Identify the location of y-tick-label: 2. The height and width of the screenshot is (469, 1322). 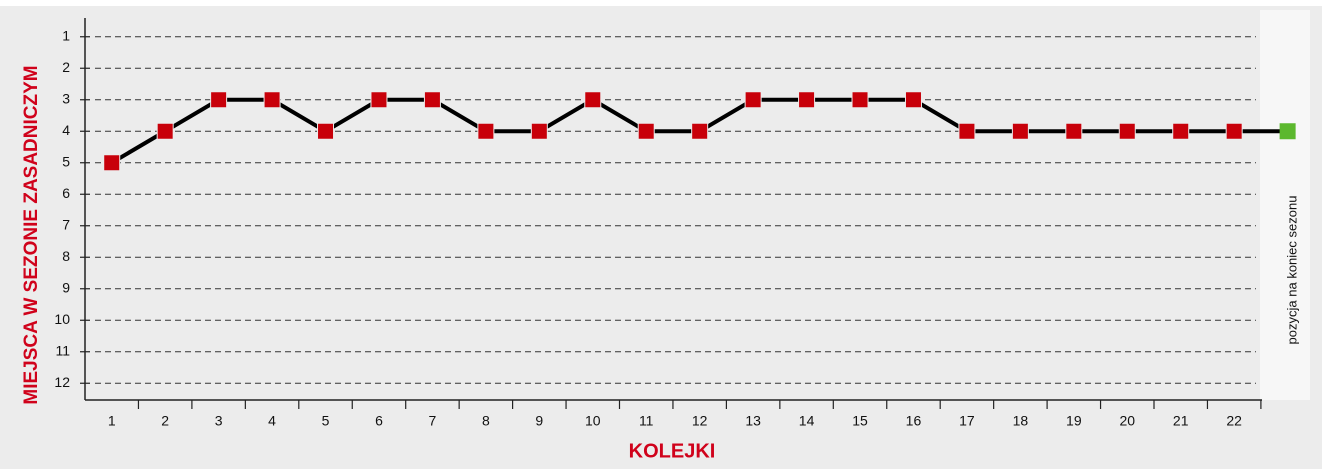
(66, 67).